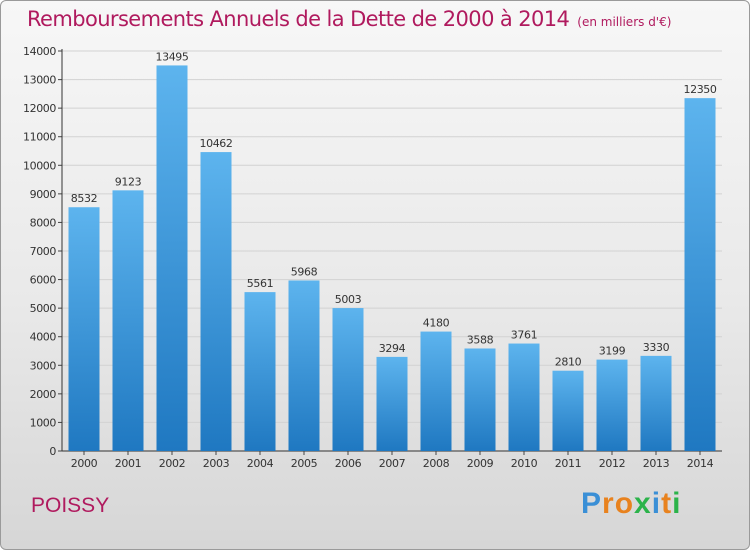 This screenshot has height=550, width=750. Describe the element at coordinates (568, 410) in the screenshot. I see `bar-2011` at that location.